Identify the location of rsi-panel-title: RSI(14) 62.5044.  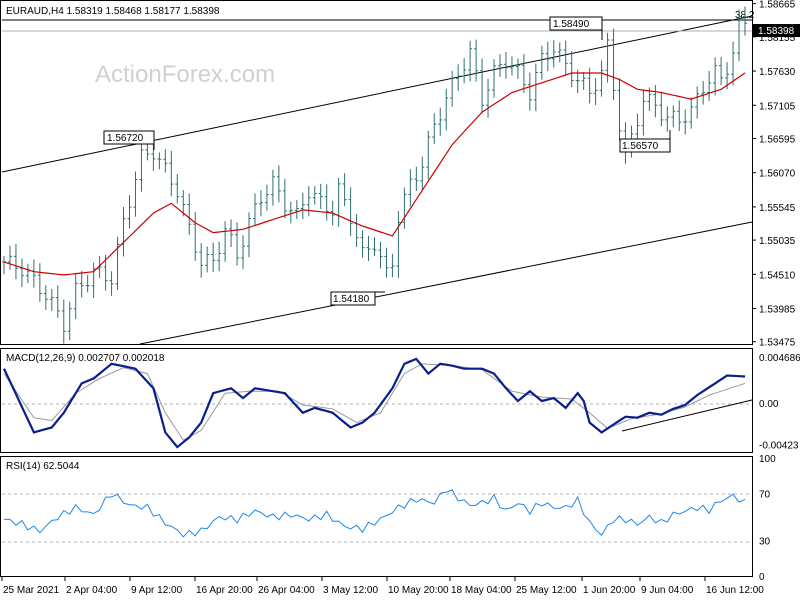
(43, 466).